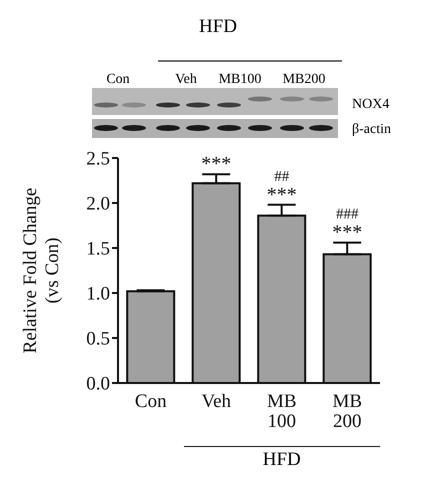 The height and width of the screenshot is (500, 427). I want to click on text: MB200, so click(304, 79).